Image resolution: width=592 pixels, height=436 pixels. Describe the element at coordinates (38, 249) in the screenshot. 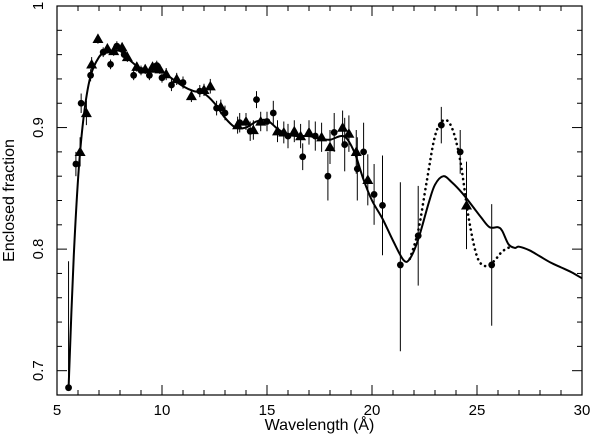

I see `y-tick-label: 0.8` at that location.